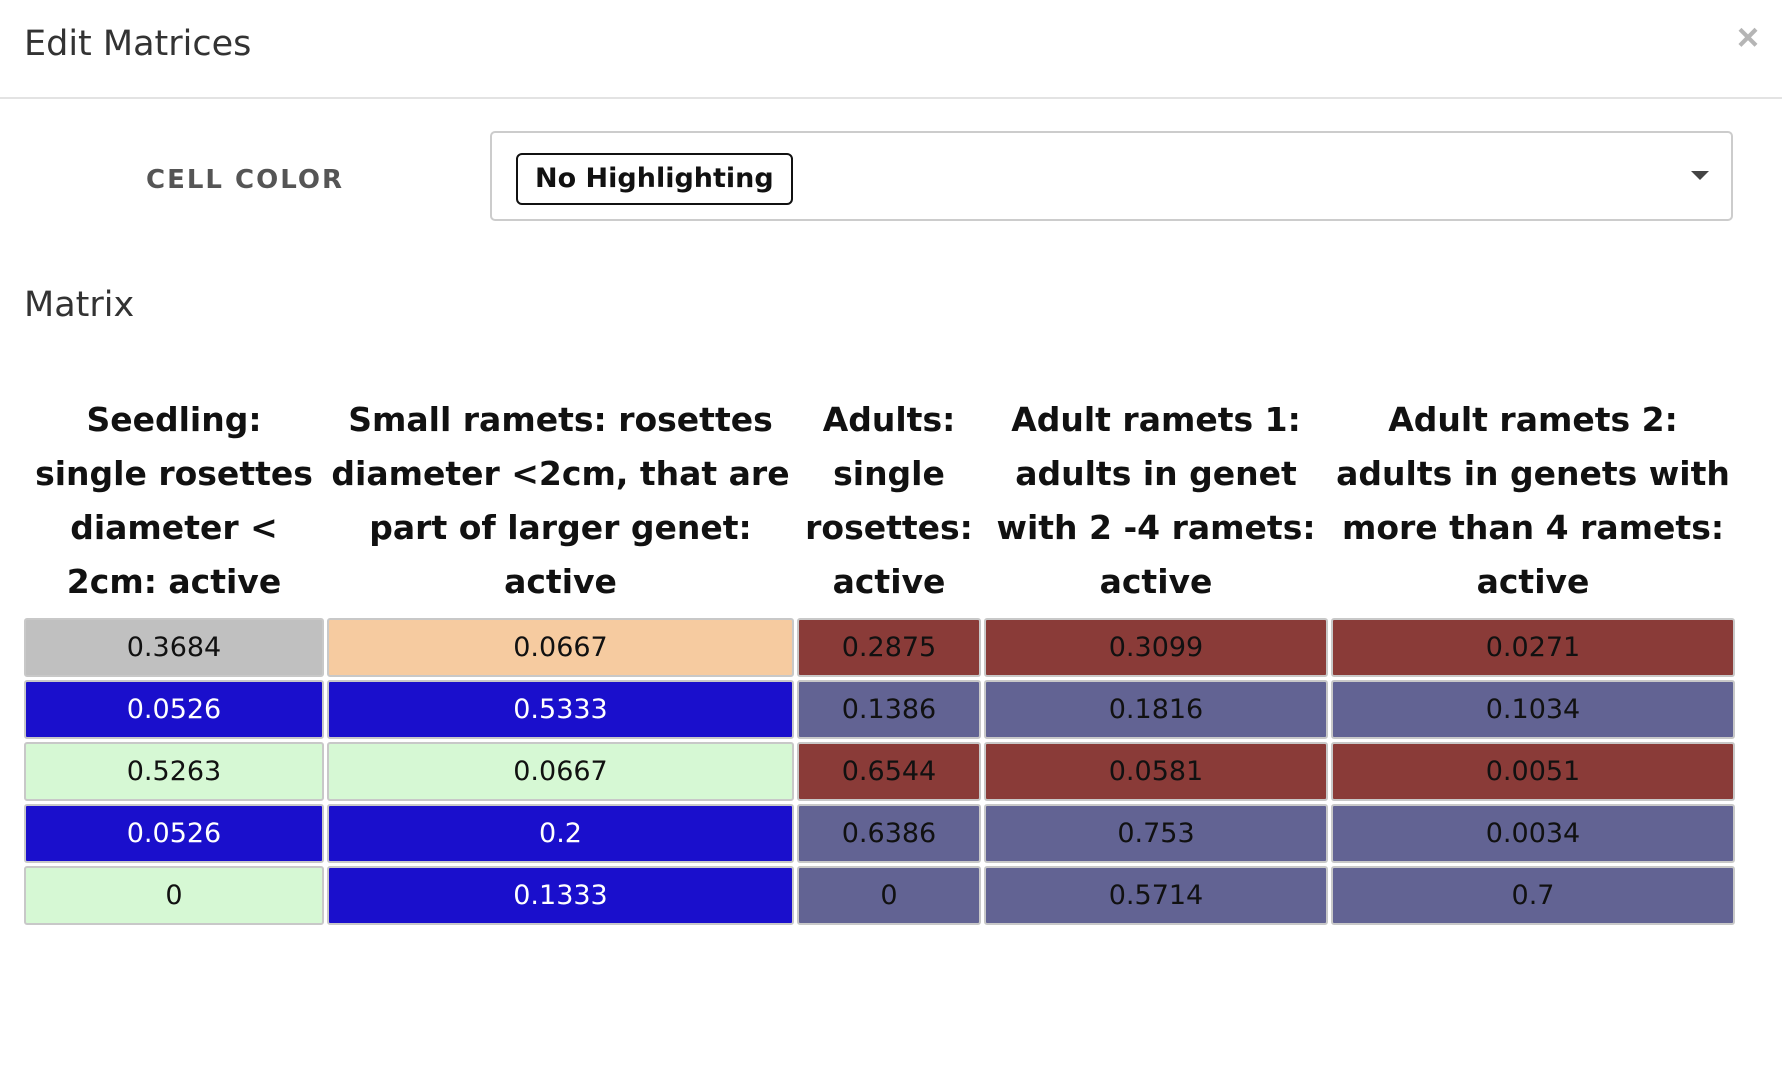  What do you see at coordinates (1156, 709) in the screenshot?
I see `matrix-cell: 0.1816` at bounding box center [1156, 709].